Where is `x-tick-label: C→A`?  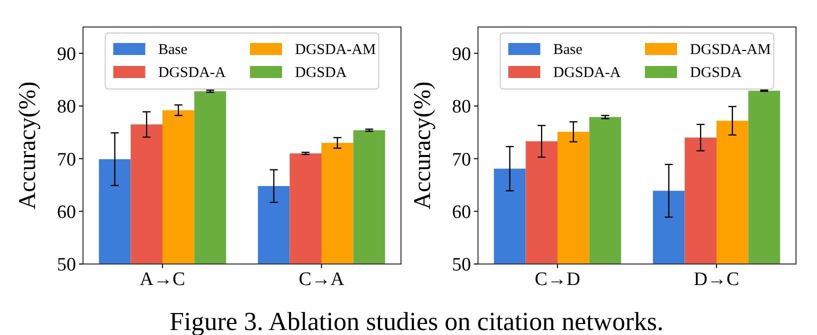 x-tick-label: C→A is located at coordinates (321, 279).